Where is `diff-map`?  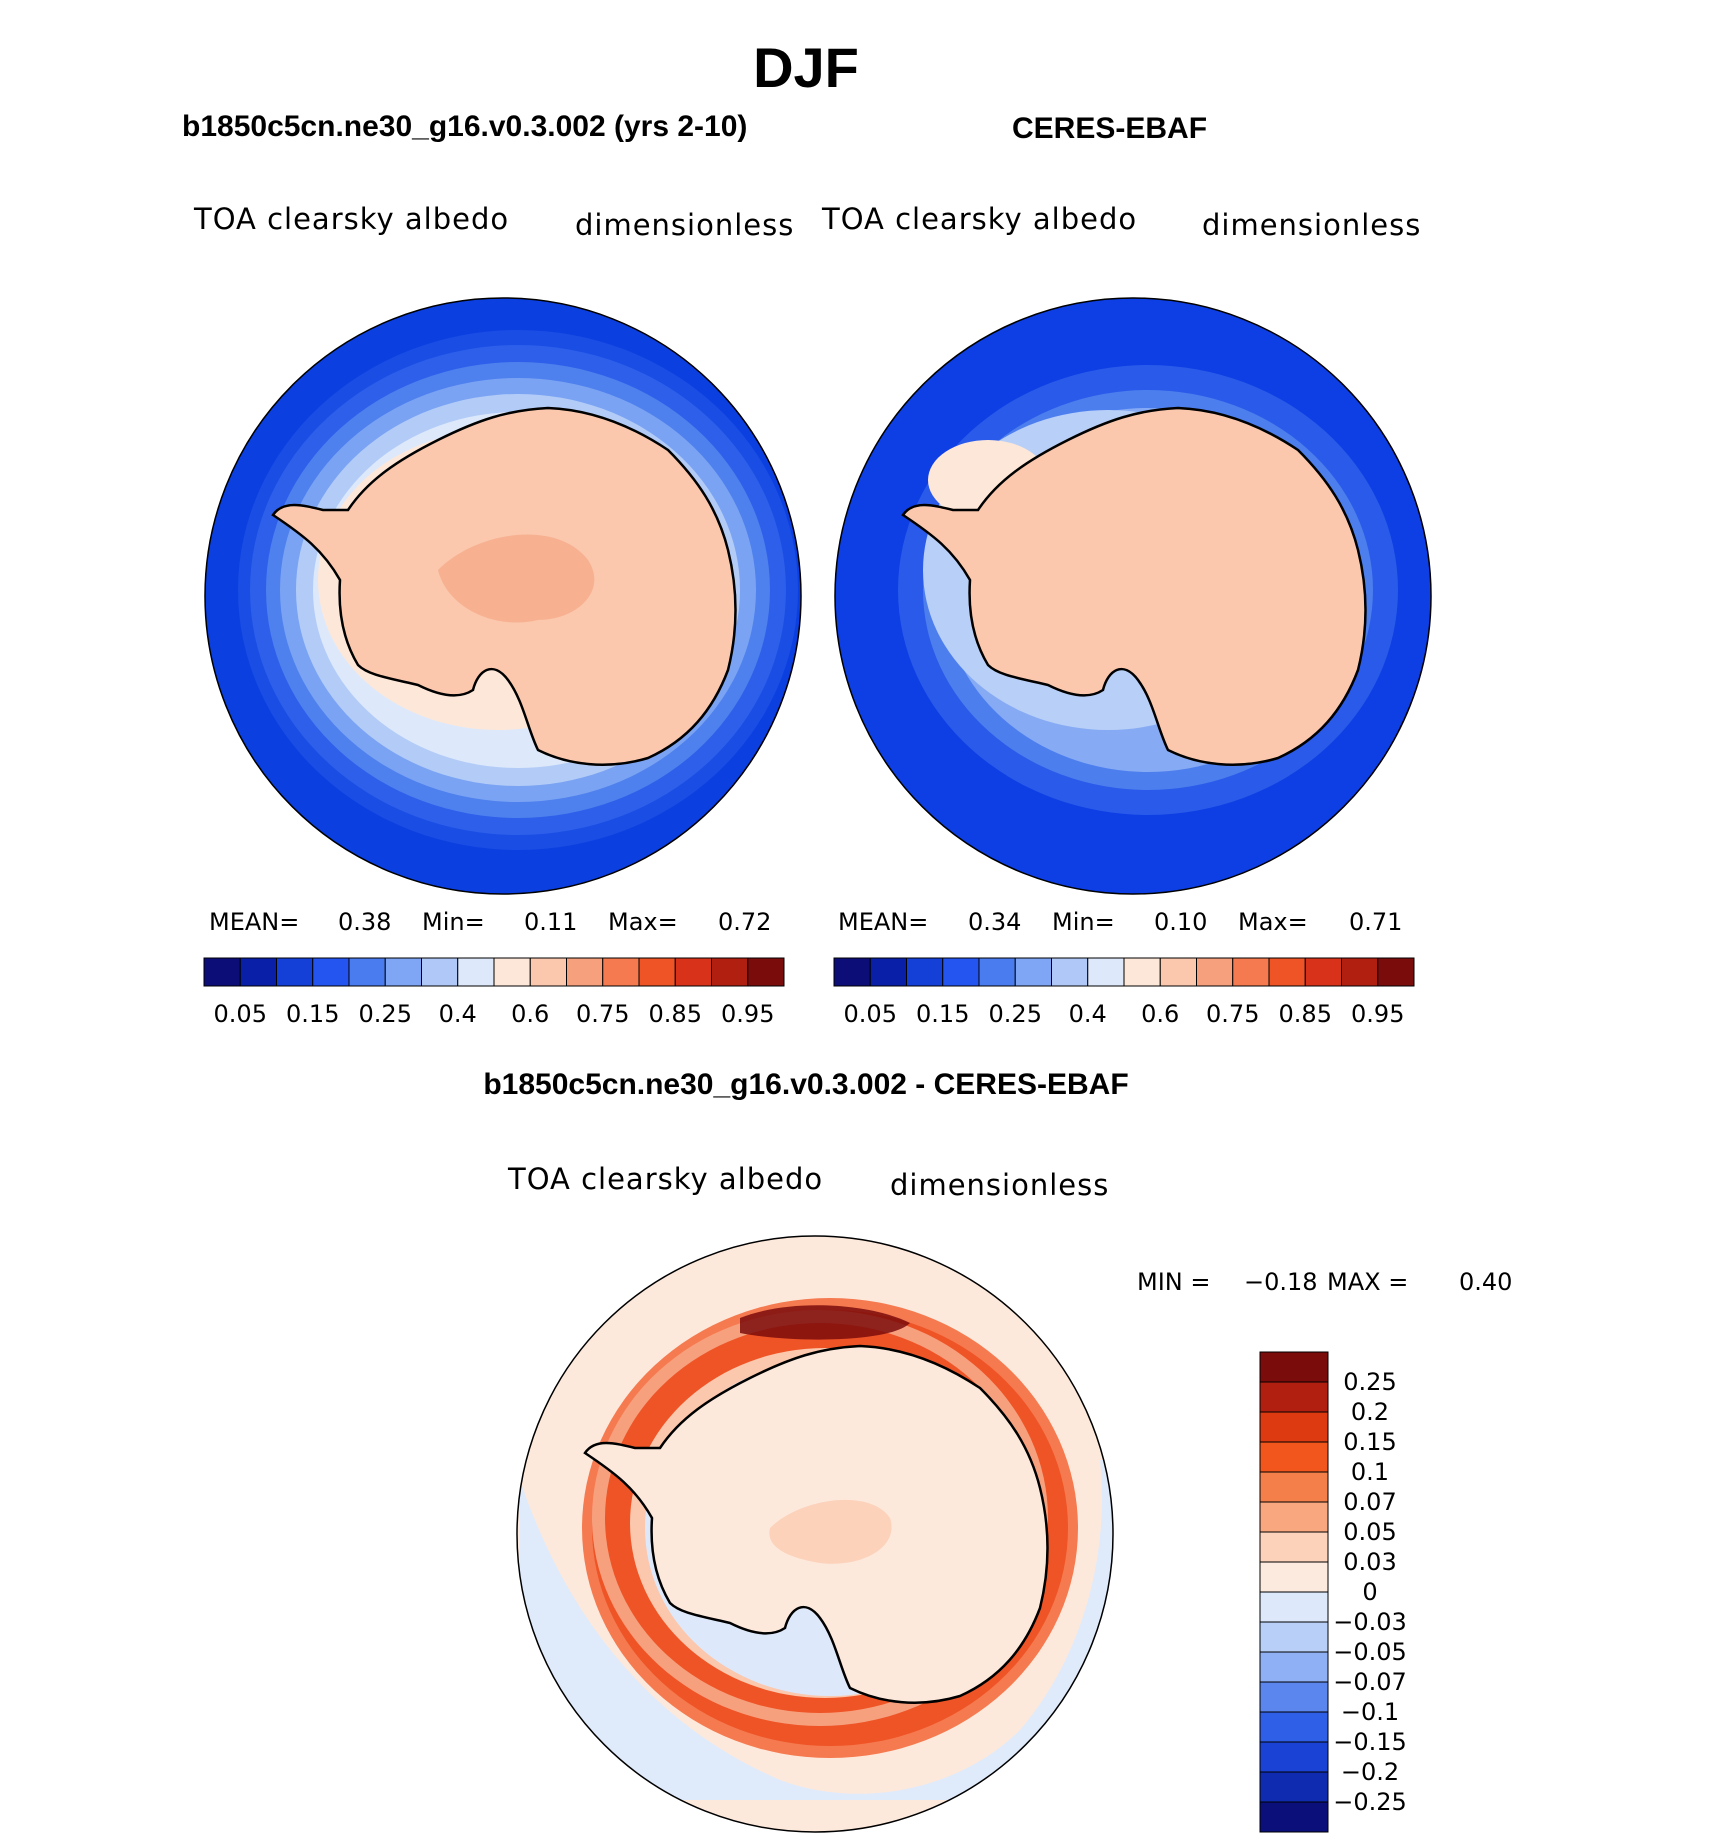
diff-map is located at coordinates (815, 1534).